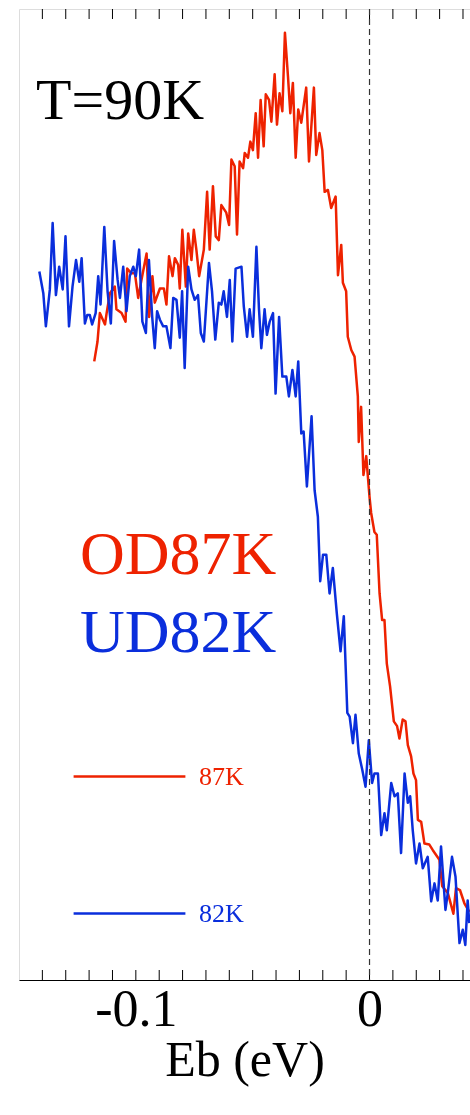 This screenshot has height=1115, width=470. What do you see at coordinates (221, 913) in the screenshot?
I see `legend-label: 82K` at bounding box center [221, 913].